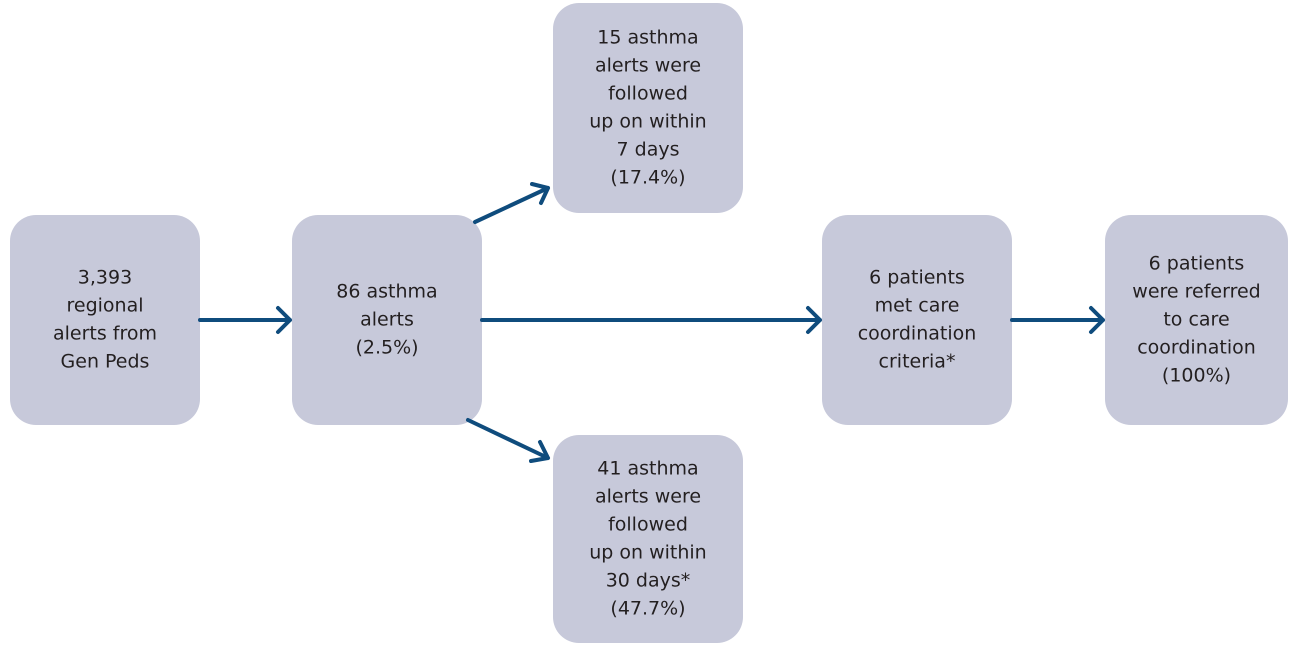 Image resolution: width=1290 pixels, height=648 pixels. What do you see at coordinates (647, 38) in the screenshot?
I see `node-label: 15 asthma` at bounding box center [647, 38].